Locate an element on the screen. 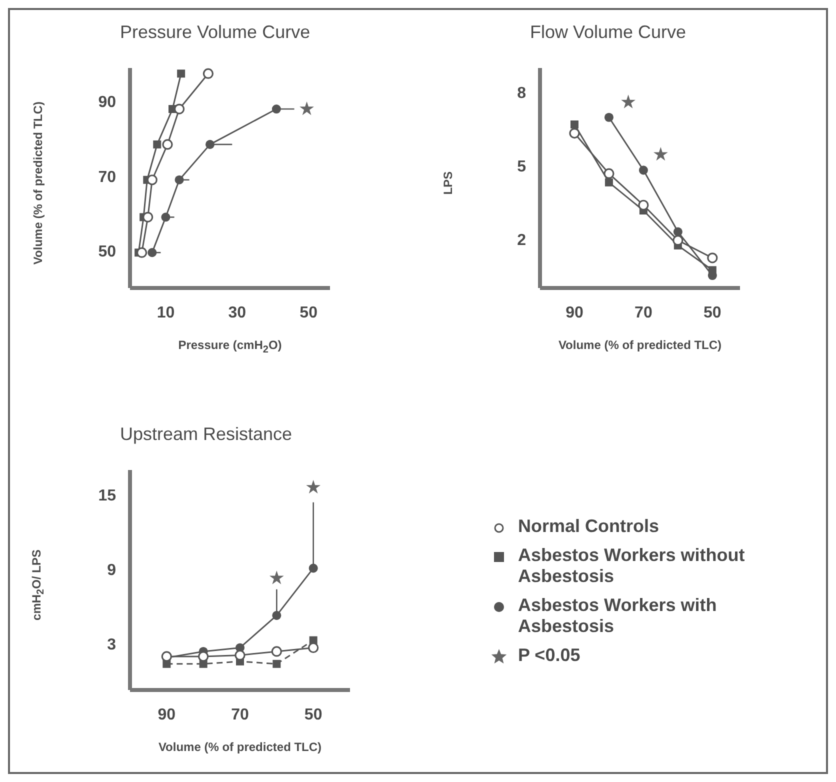 Image resolution: width=836 pixels, height=782 pixels. y-tick-label: 90 is located at coordinates (107, 103).